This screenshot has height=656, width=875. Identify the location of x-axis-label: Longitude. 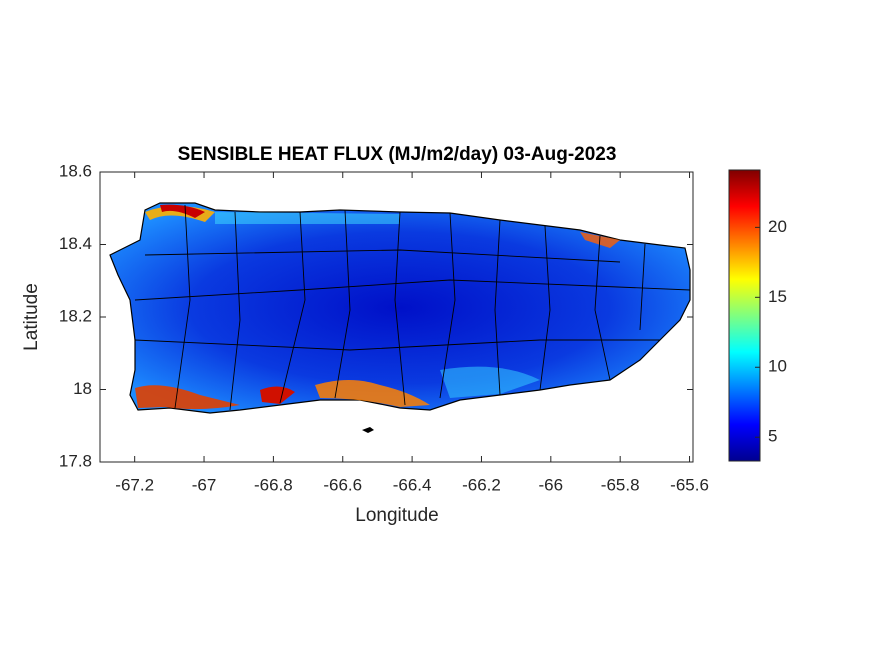
(396, 515).